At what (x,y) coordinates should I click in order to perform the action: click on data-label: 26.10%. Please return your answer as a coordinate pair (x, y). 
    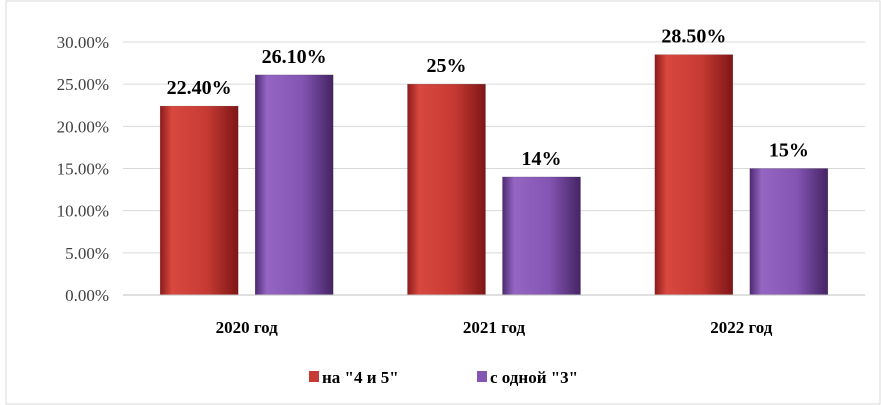
    Looking at the image, I should click on (294, 57).